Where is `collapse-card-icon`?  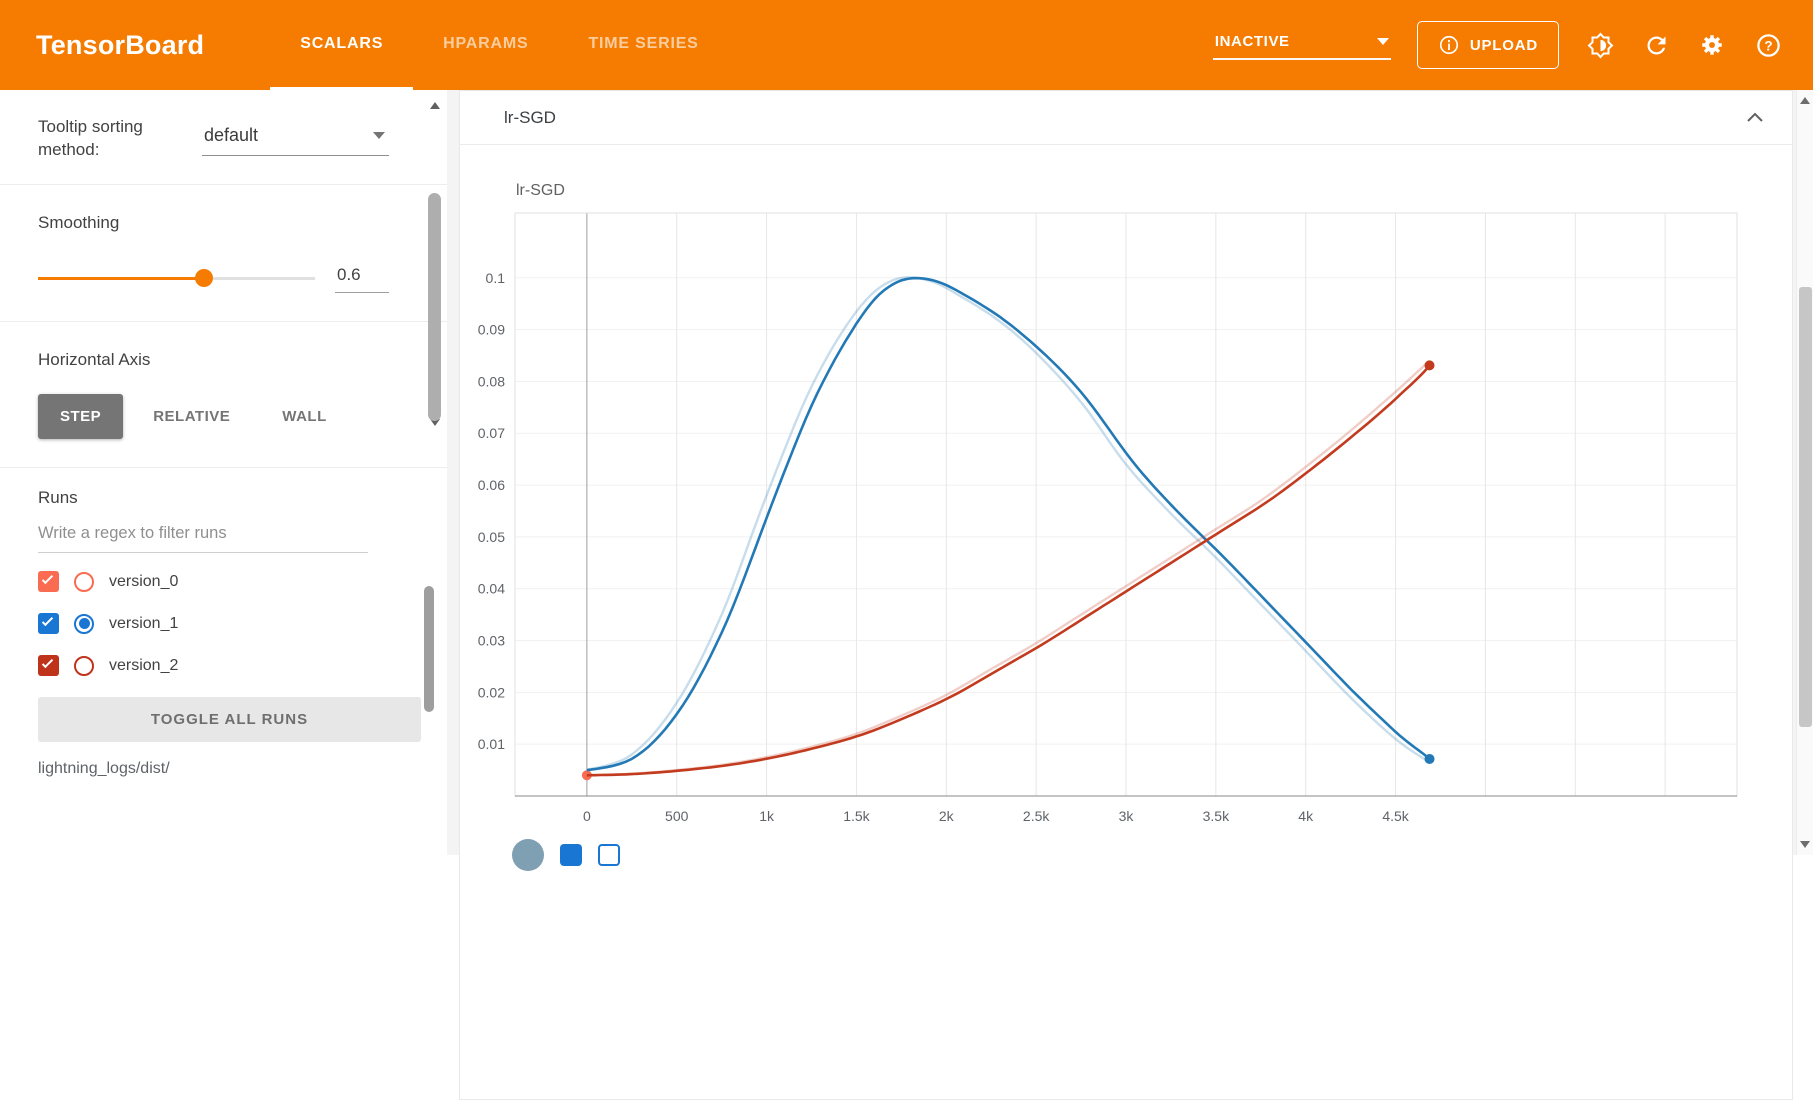
collapse-card-icon is located at coordinates (1755, 117).